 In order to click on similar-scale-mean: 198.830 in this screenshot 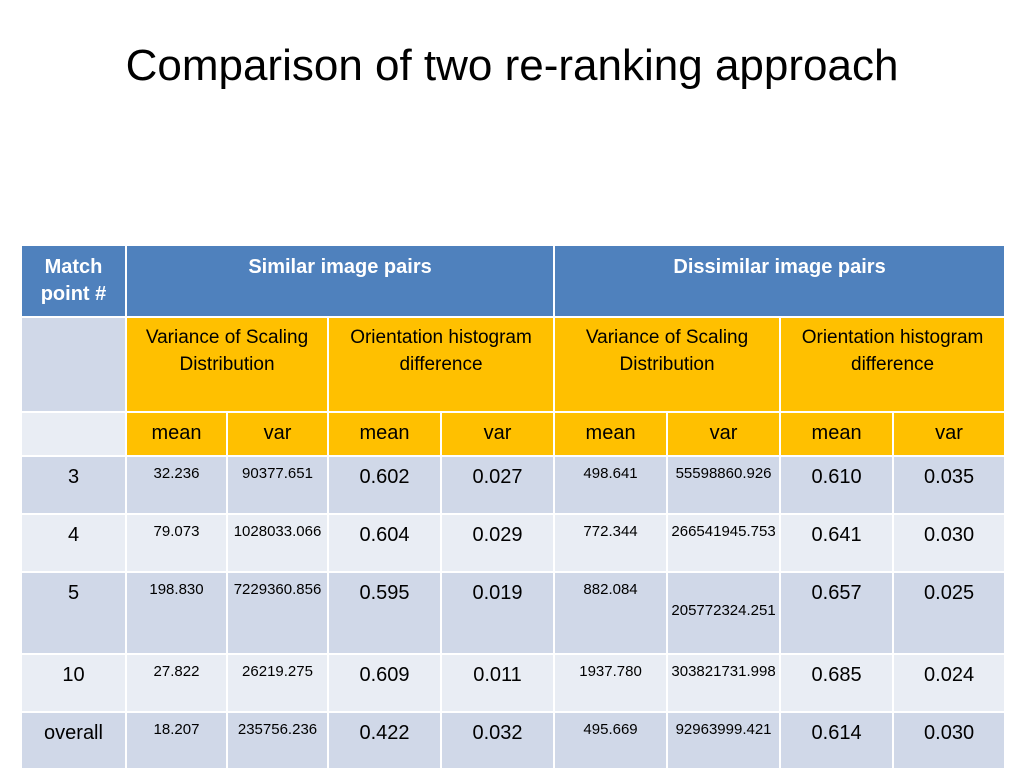, I will do `click(176, 613)`.